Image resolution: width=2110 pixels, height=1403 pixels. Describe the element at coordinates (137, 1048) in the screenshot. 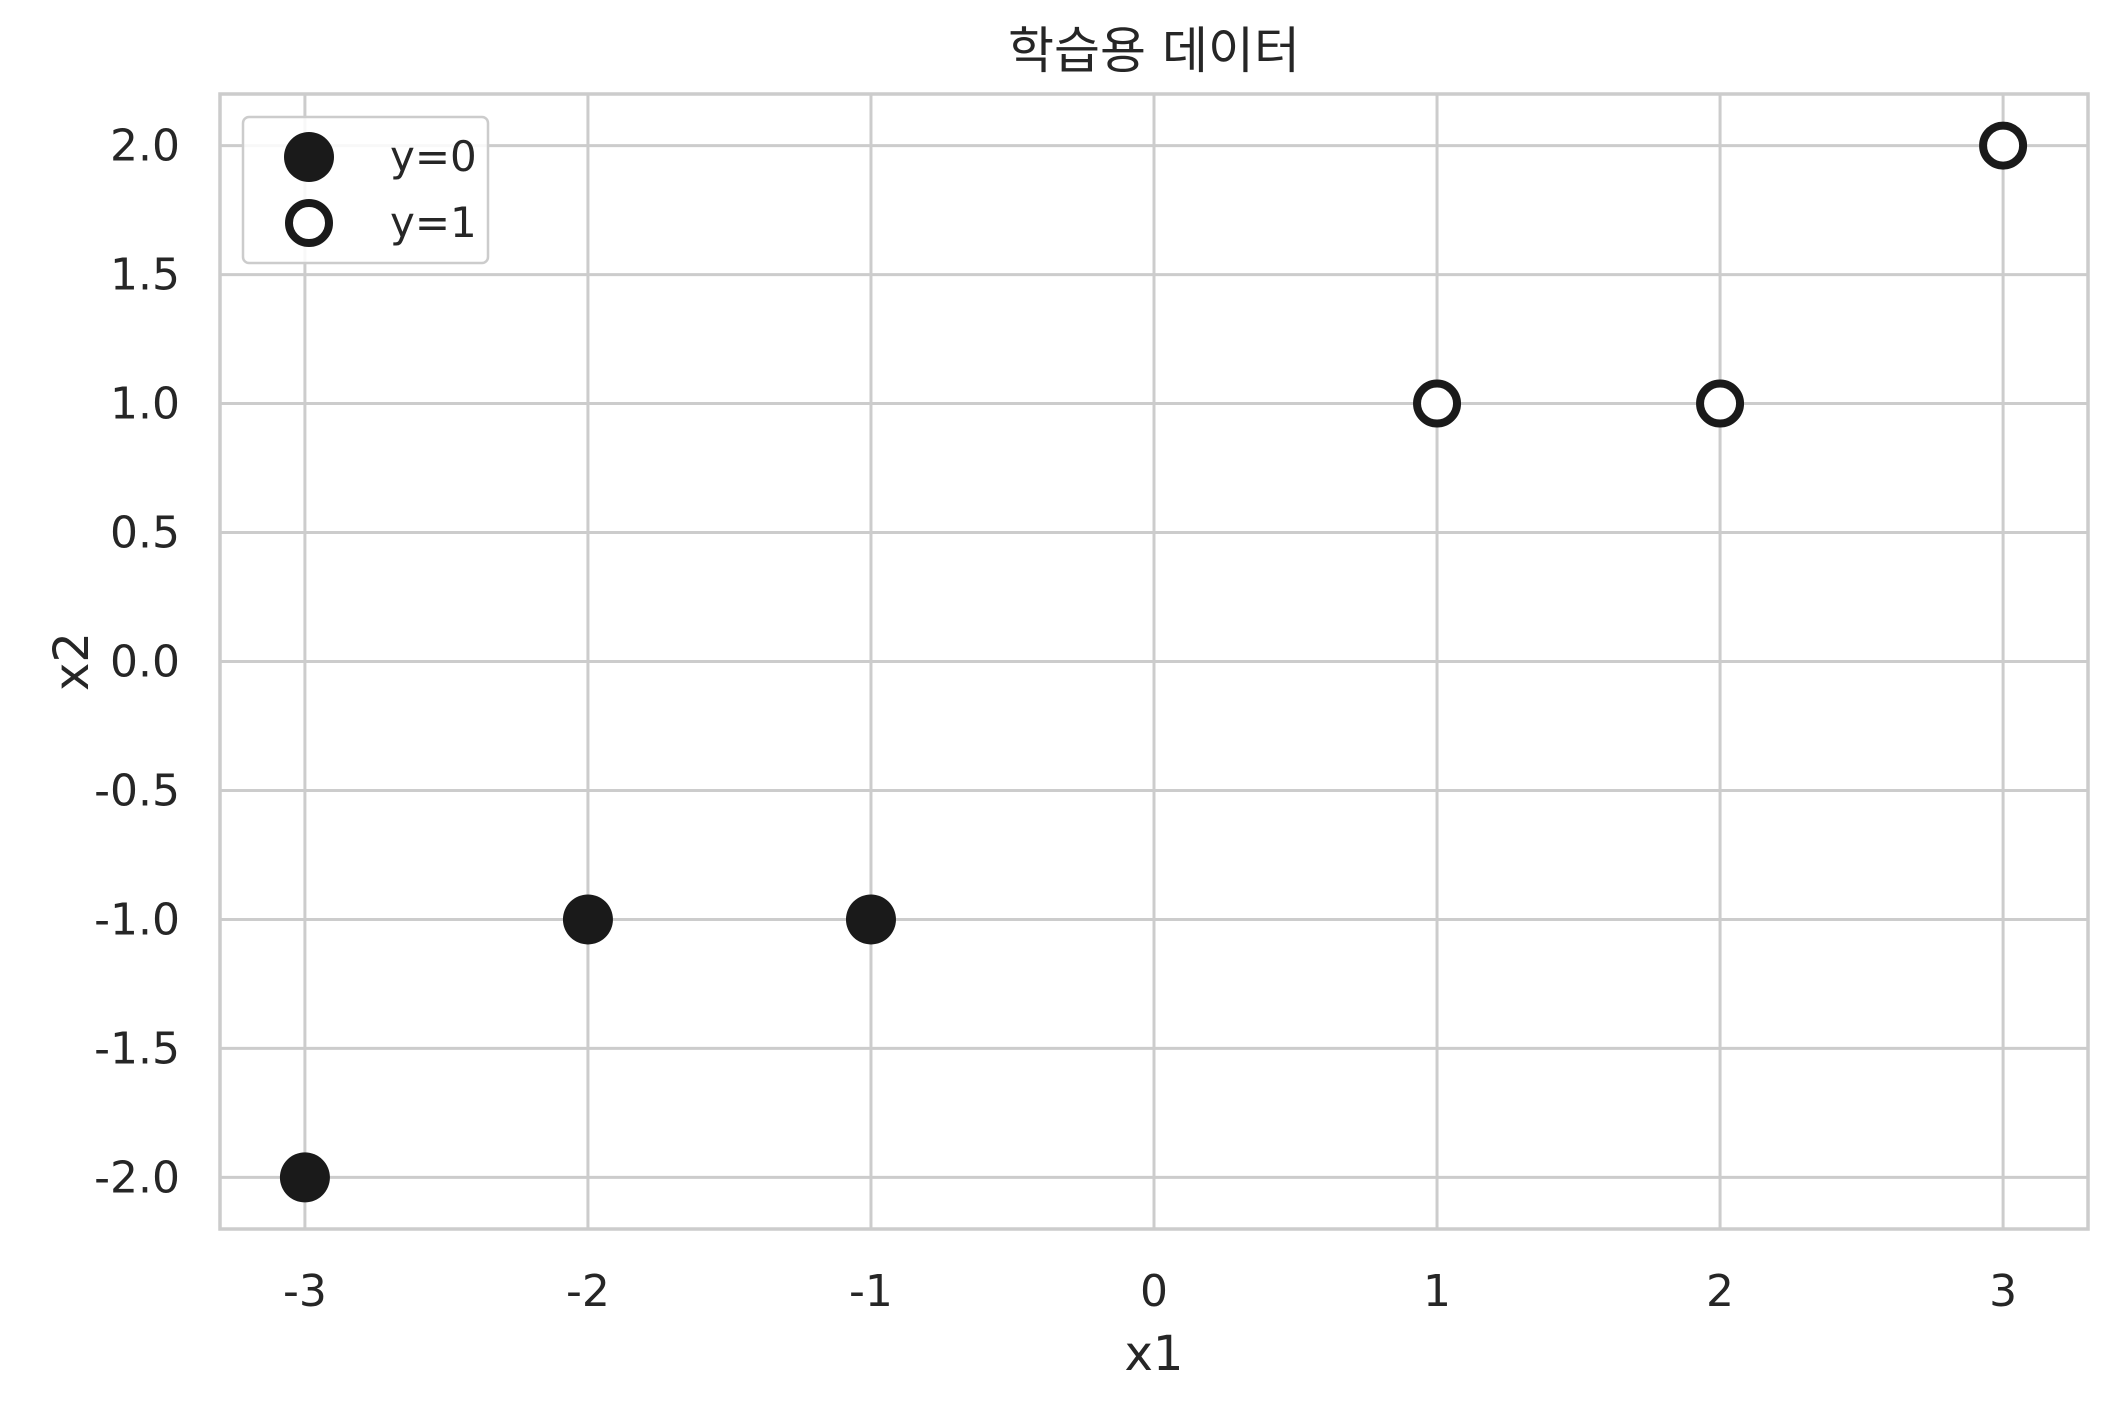

I see `y-tick-label: -1.5` at that location.